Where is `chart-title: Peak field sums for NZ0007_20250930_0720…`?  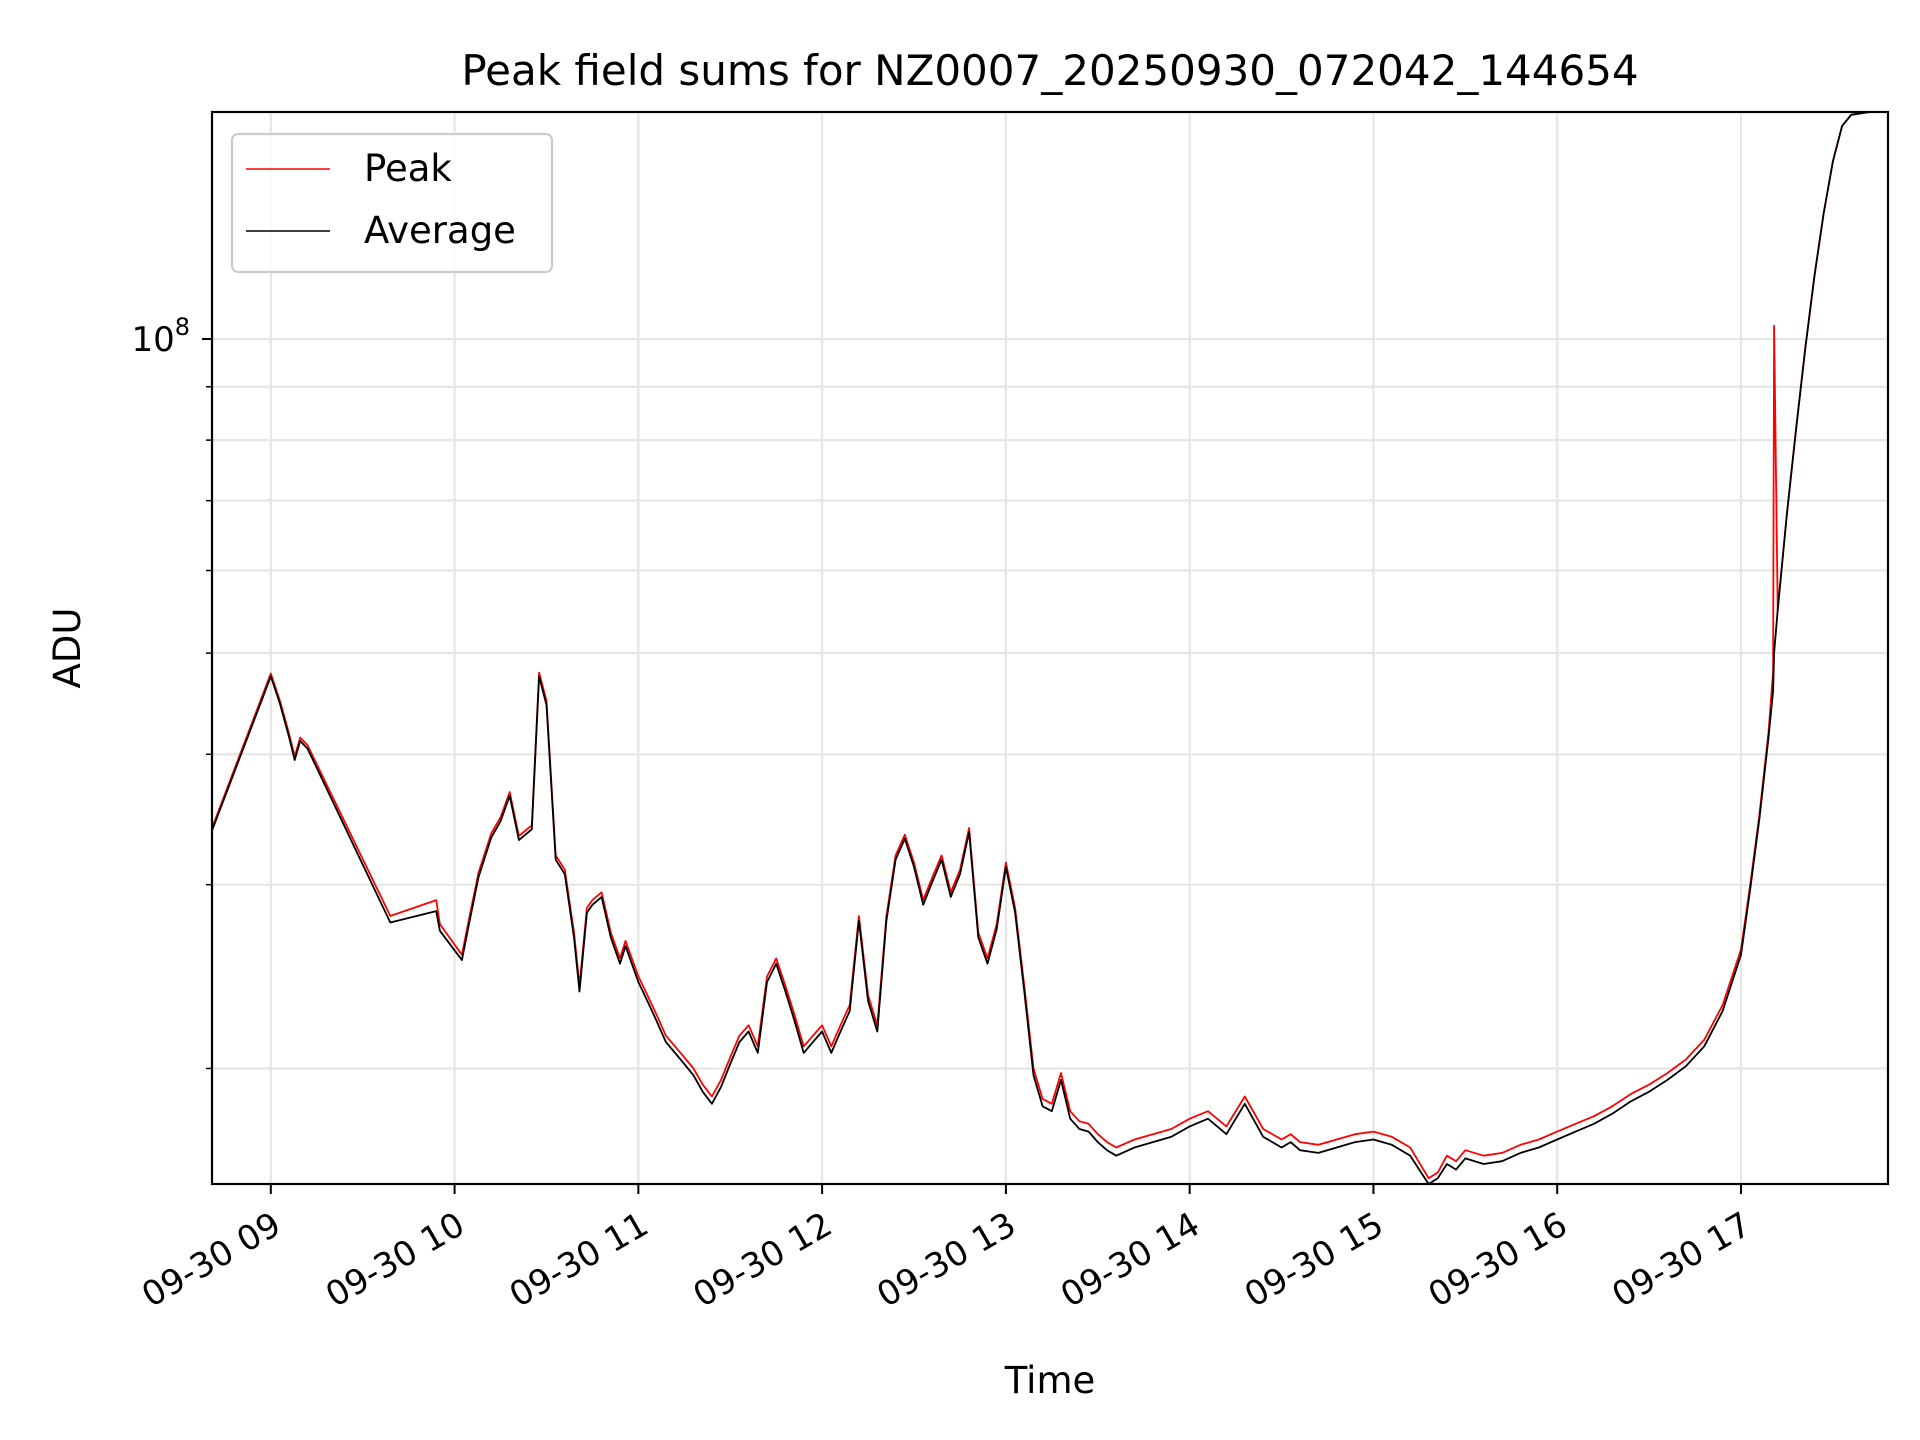
chart-title: Peak field sums for NZ0007_20250930_0720… is located at coordinates (1049, 70).